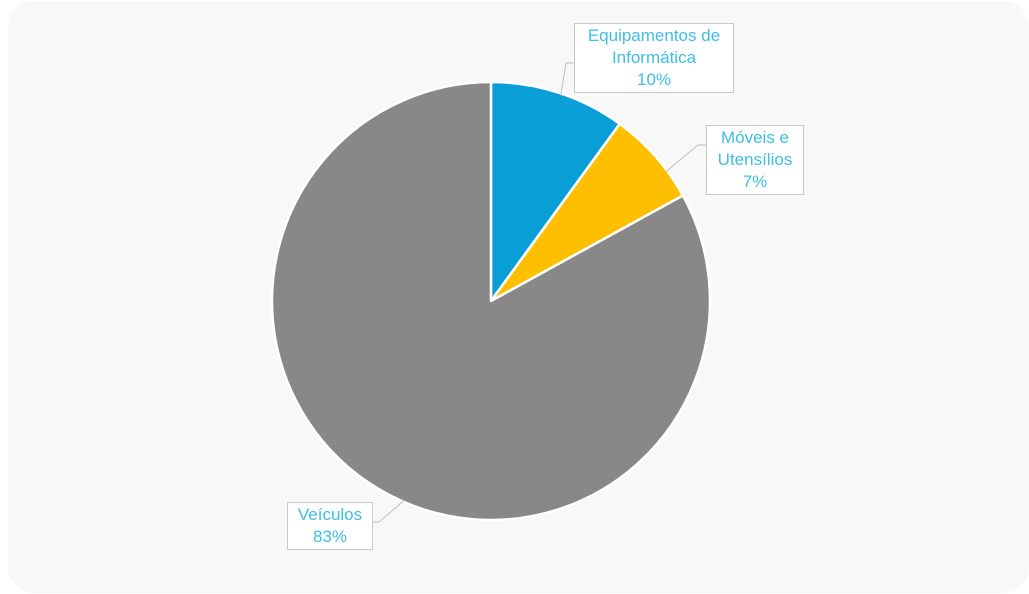  What do you see at coordinates (654, 35) in the screenshot?
I see `label-line: Equipamentos de` at bounding box center [654, 35].